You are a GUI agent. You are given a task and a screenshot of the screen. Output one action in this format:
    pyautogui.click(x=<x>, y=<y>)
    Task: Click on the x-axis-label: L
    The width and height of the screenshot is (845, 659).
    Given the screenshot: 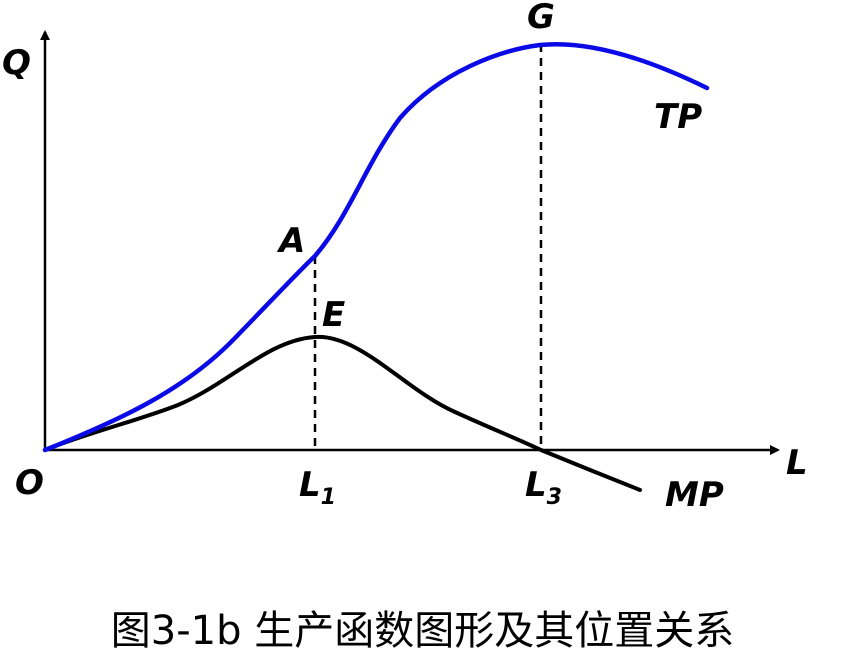 What is the action you would take?
    pyautogui.click(x=797, y=463)
    